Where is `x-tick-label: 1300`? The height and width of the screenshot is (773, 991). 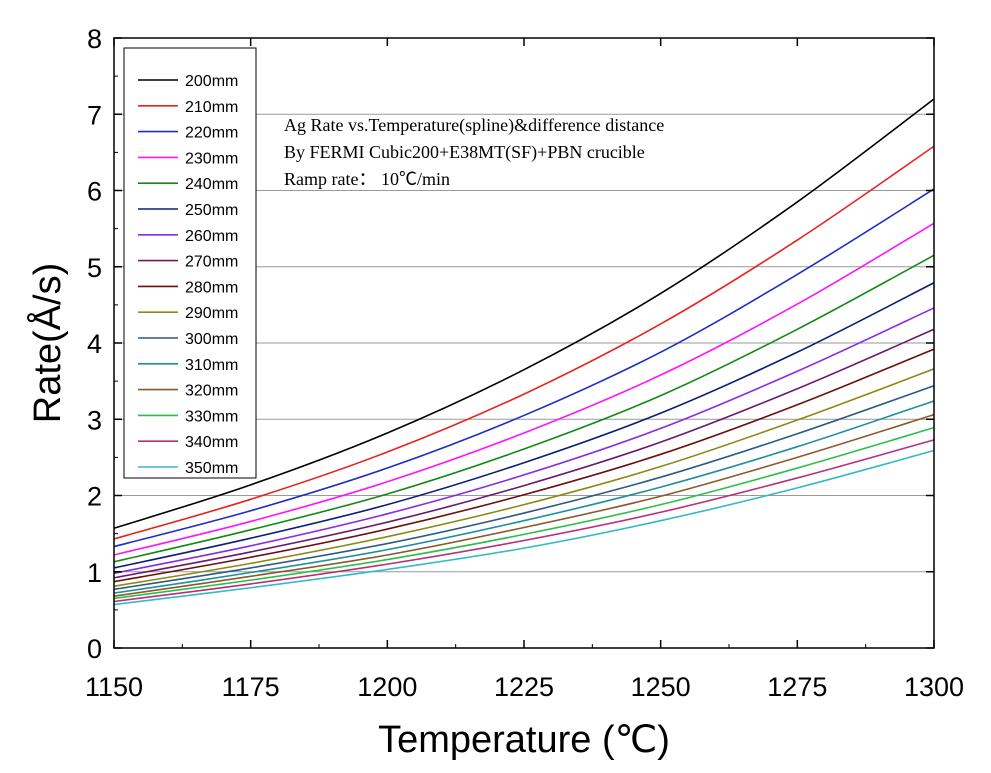
x-tick-label: 1300 is located at coordinates (934, 687).